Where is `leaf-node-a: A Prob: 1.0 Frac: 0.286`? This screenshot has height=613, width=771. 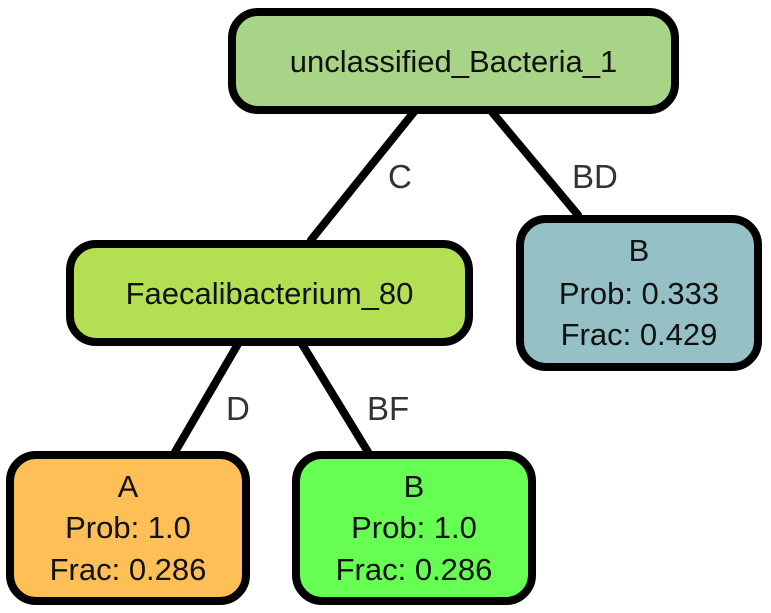 leaf-node-a: A Prob: 1.0 Frac: 0.286 is located at coordinates (128, 528).